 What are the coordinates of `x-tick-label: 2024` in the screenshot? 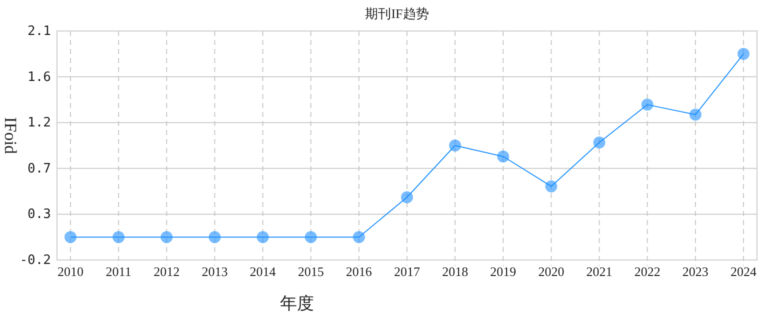 It's located at (743, 271).